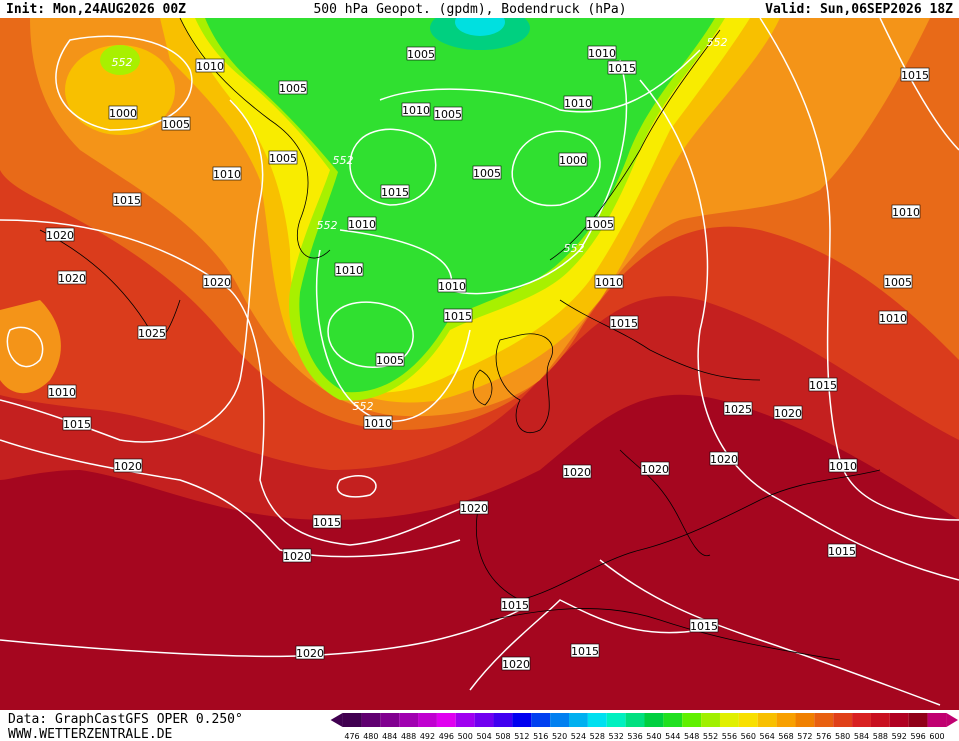 This screenshot has height=741, width=959. I want to click on field-568-low, so click(30, 347).